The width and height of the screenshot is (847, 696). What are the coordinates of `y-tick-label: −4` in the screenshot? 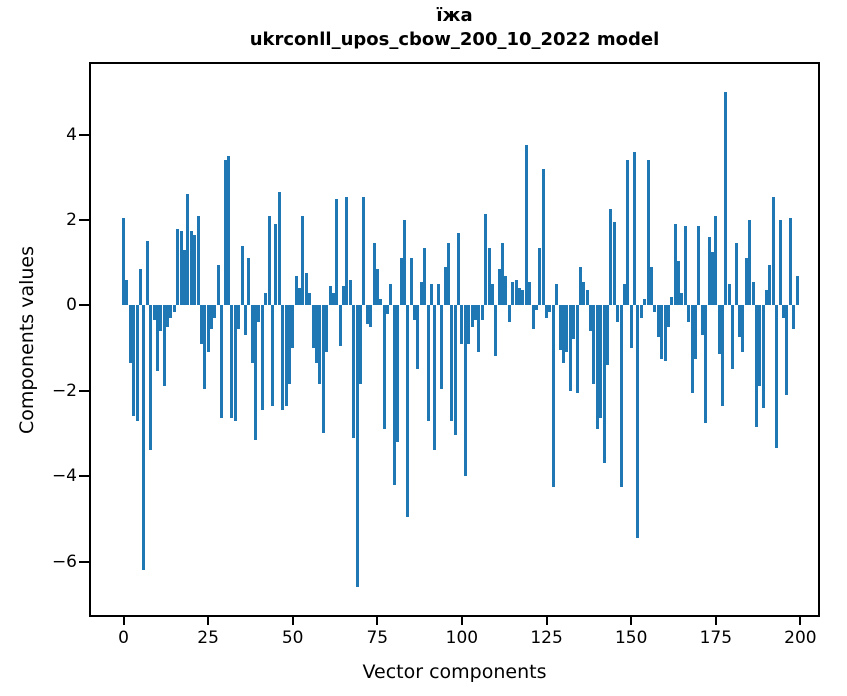 It's located at (64, 476).